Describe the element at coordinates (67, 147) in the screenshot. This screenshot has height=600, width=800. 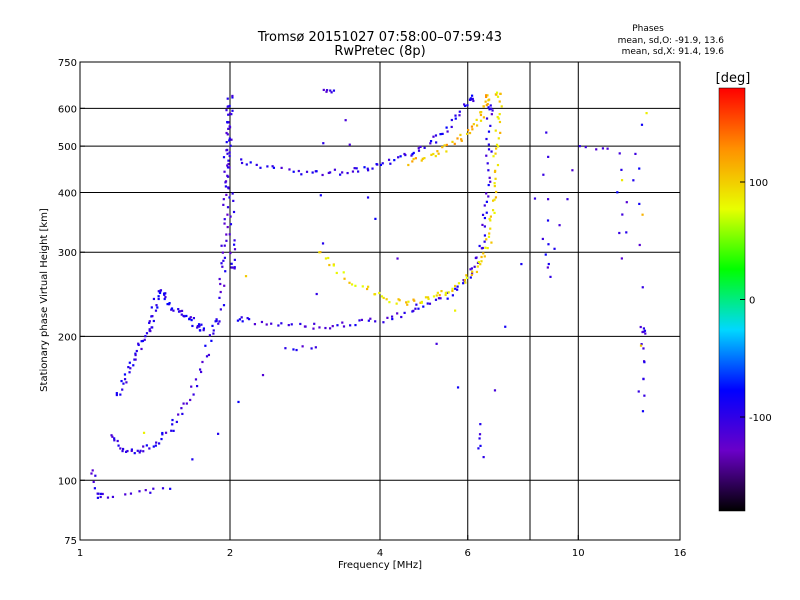
I see `y-tick-label: 500` at that location.